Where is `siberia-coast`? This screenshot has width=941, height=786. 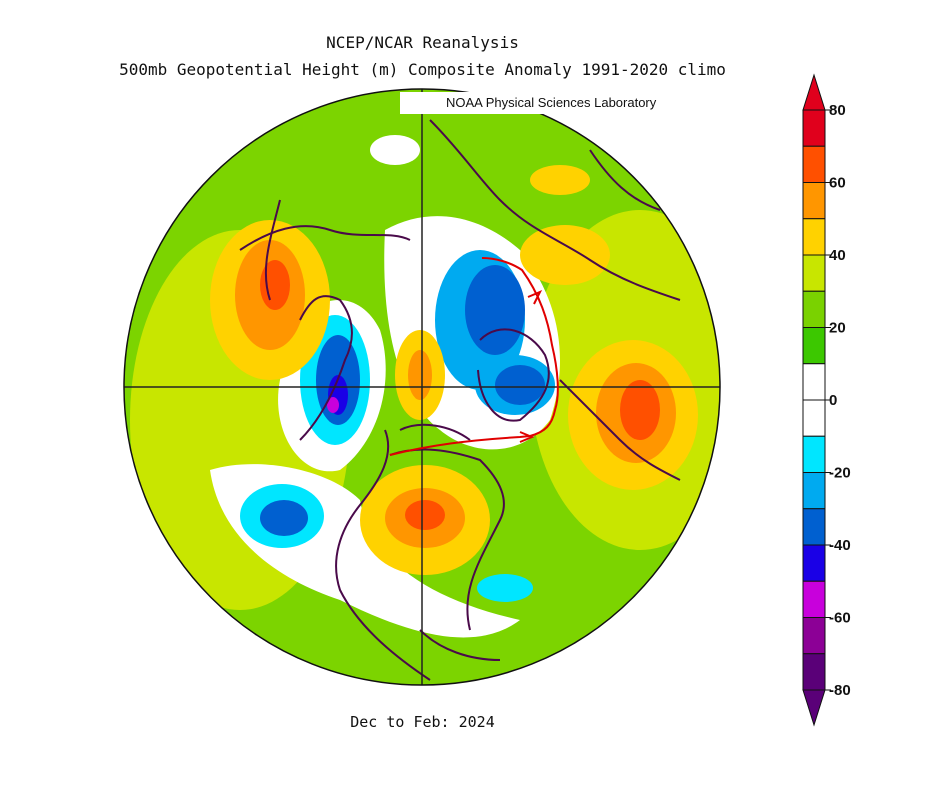
siberia-coast is located at coordinates (325, 238).